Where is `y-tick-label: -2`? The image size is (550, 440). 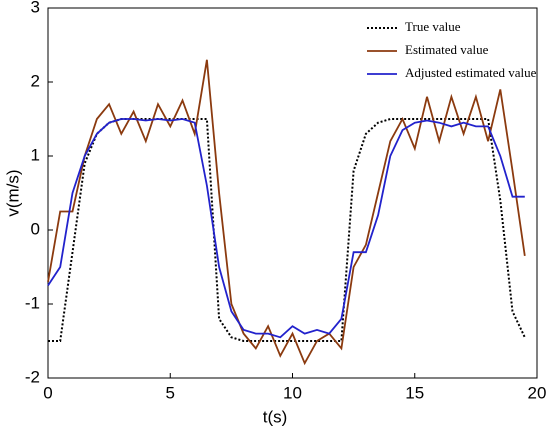 y-tick-label: -2 is located at coordinates (32, 376).